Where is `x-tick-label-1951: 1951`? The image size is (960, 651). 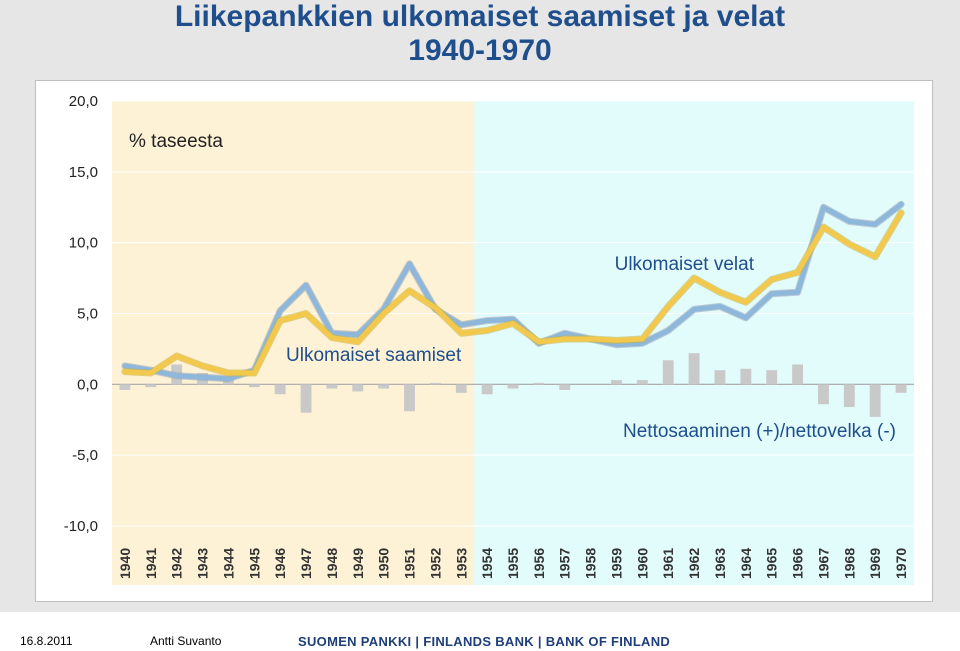 x-tick-label-1951: 1951 is located at coordinates (410, 563).